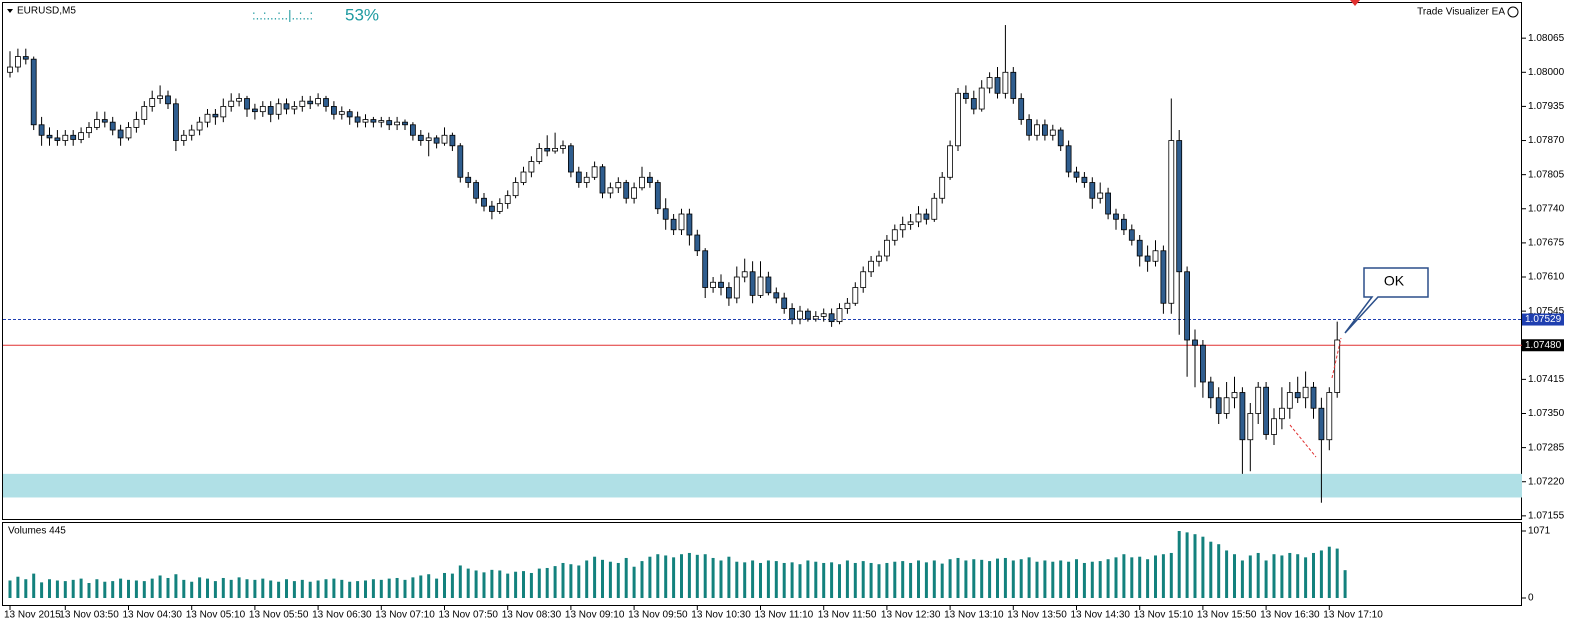 This screenshot has width=1587, height=631. I want to click on x-tick-label: 13 Nov 08:30, so click(532, 615).